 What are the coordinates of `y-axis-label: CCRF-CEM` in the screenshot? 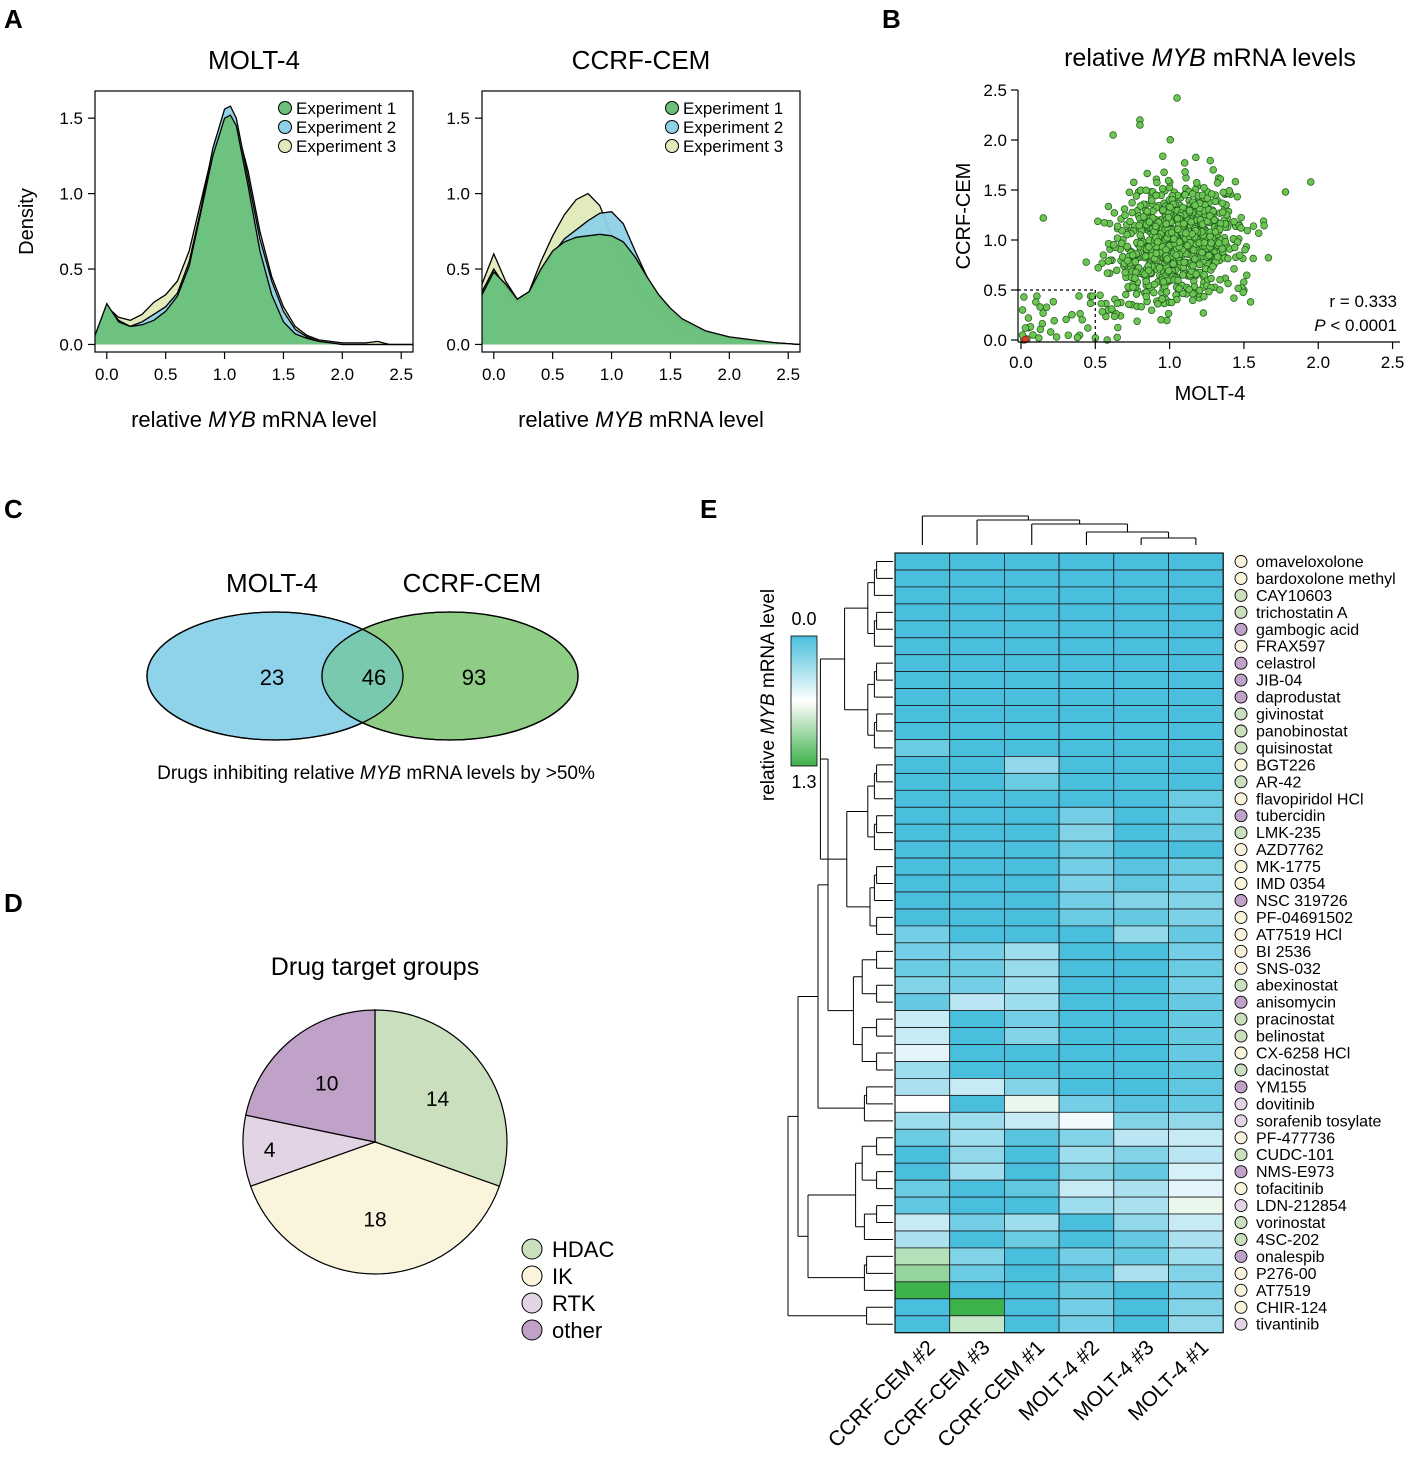 It's located at (964, 216).